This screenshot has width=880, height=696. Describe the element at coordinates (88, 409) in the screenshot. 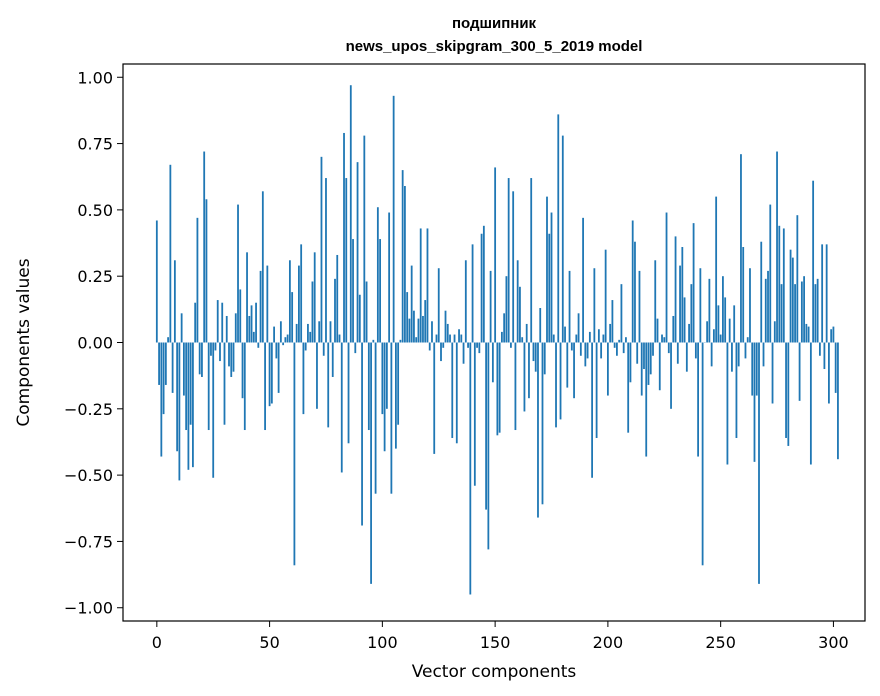

I see `y-tick-label: −0.25` at that location.